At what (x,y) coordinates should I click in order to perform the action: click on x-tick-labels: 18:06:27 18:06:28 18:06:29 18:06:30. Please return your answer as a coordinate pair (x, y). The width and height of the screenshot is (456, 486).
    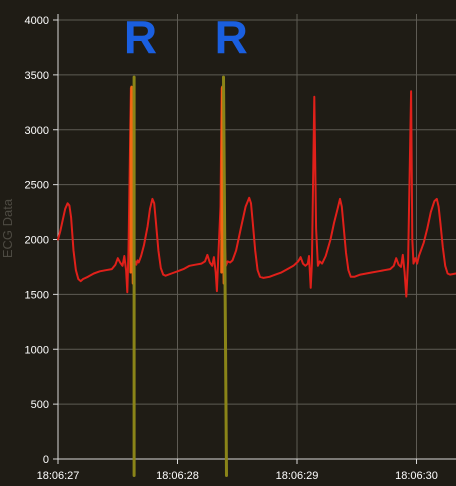
    Looking at the image, I should click on (237, 476).